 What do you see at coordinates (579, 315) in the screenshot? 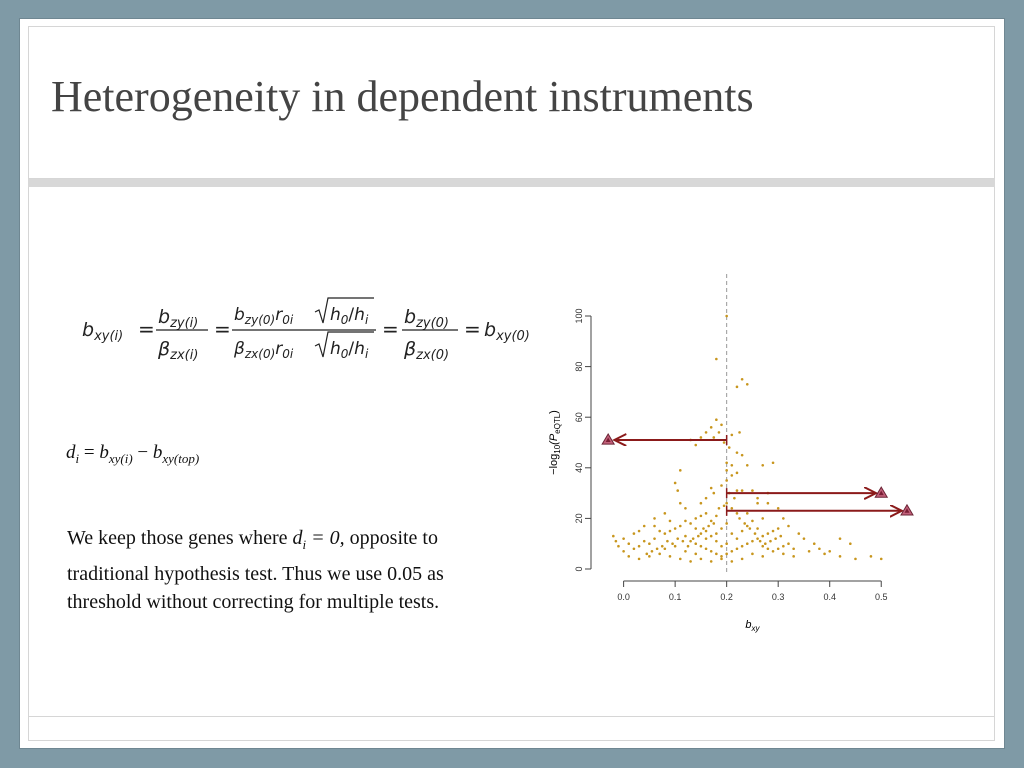
I see `y-tick-label-5: 100` at bounding box center [579, 315].